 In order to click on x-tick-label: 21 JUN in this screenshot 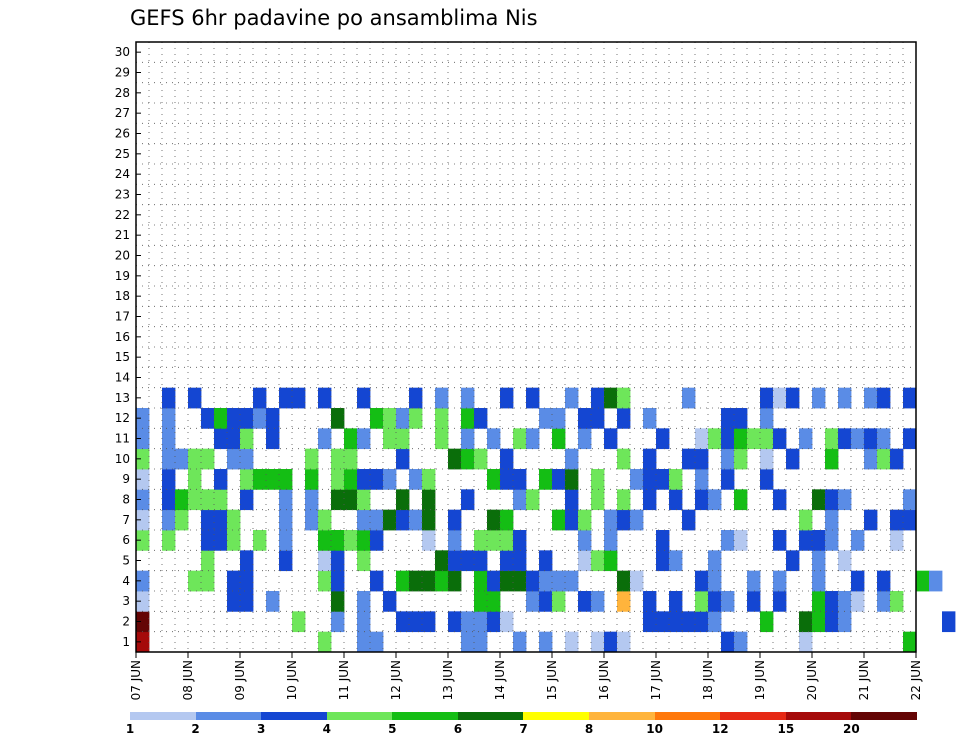, I will do `click(864, 680)`.